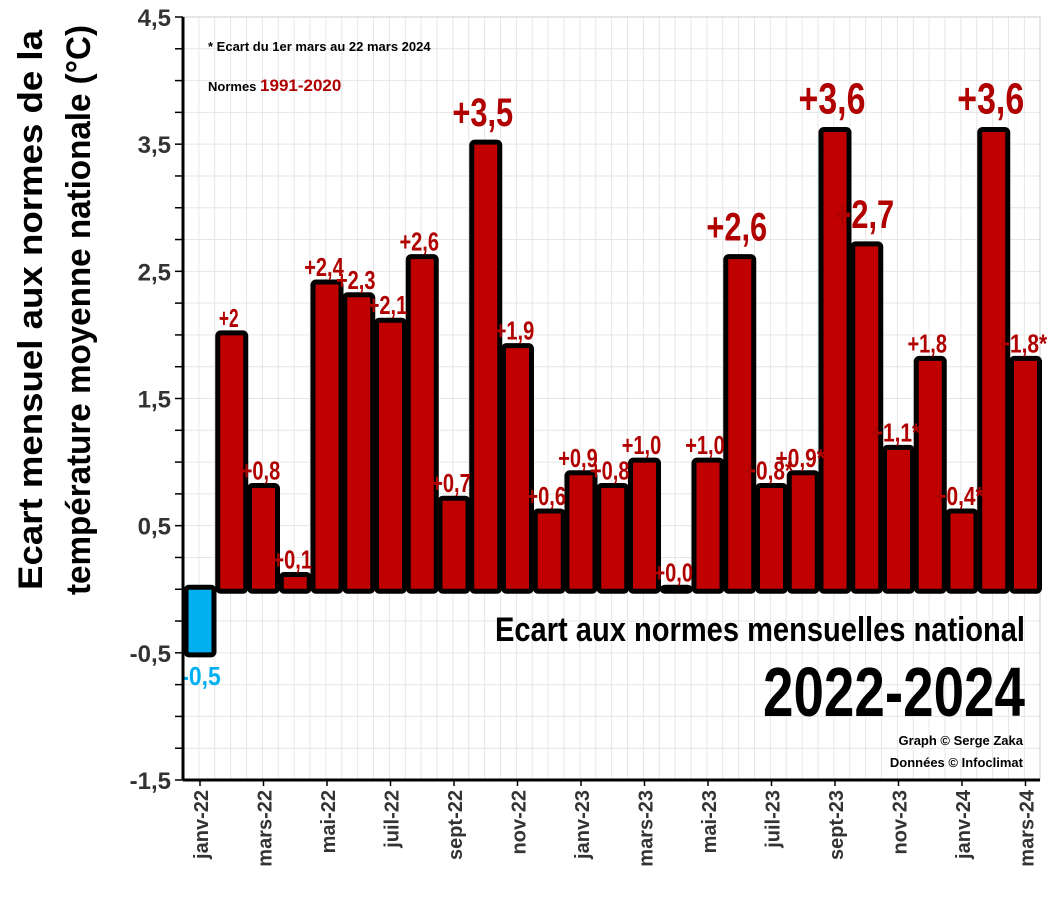  What do you see at coordinates (961, 740) in the screenshot?
I see `credit-graph: Graph © Serge Zaka` at bounding box center [961, 740].